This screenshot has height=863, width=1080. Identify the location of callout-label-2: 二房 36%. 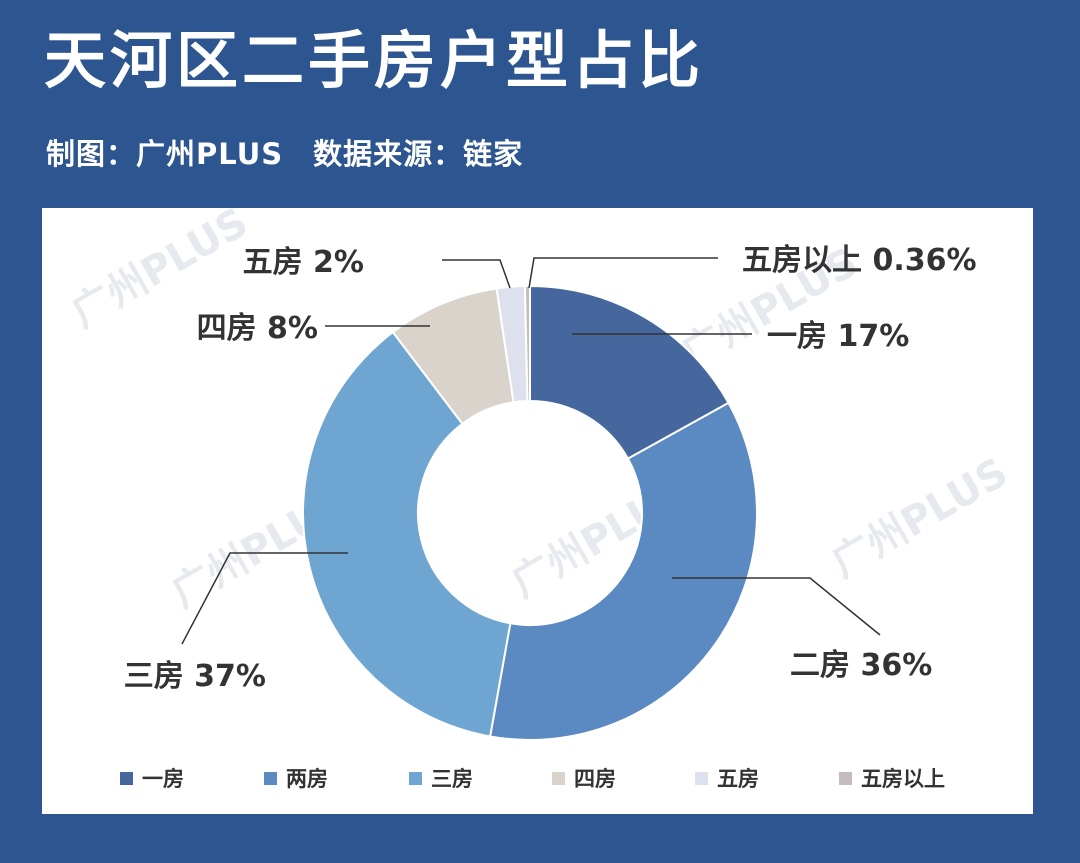
(861, 665).